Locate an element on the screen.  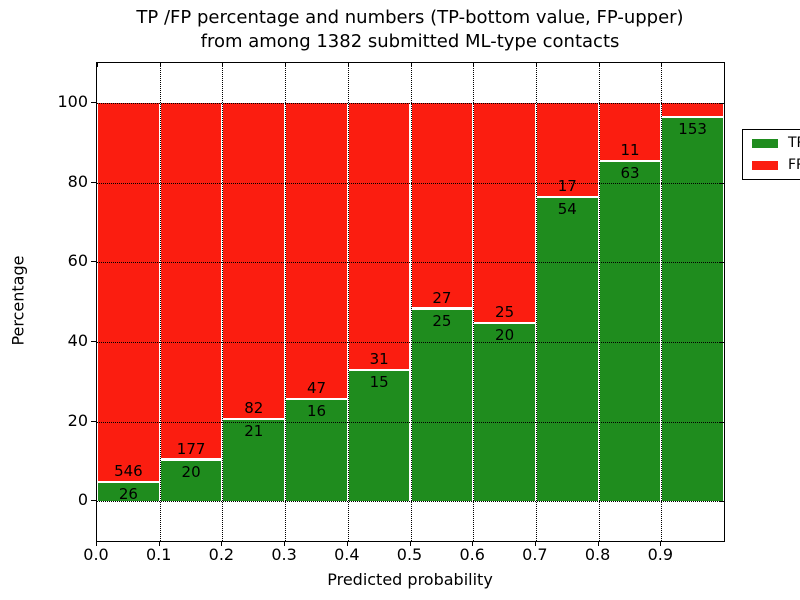
x-tick-label: 0.8 is located at coordinates (597, 554).